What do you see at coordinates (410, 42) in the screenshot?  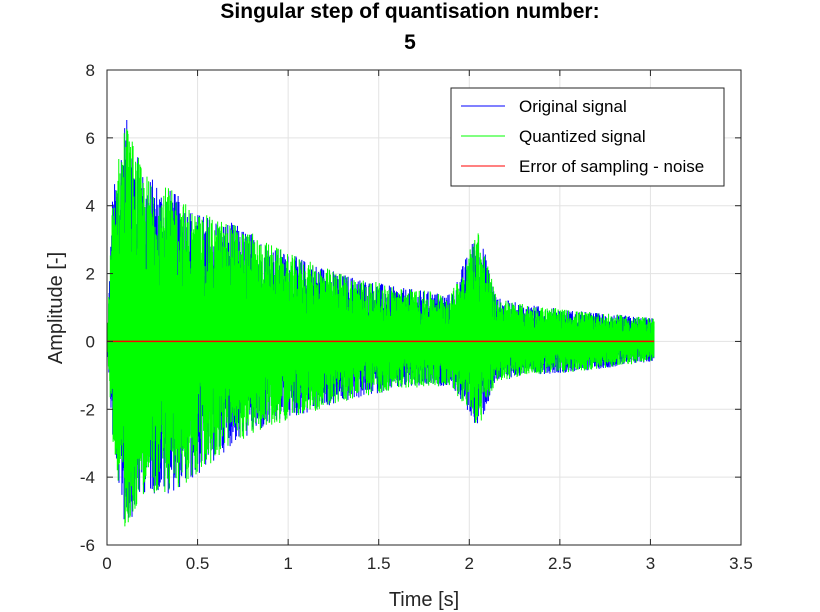 I see `chart-title-line-2: 5` at bounding box center [410, 42].